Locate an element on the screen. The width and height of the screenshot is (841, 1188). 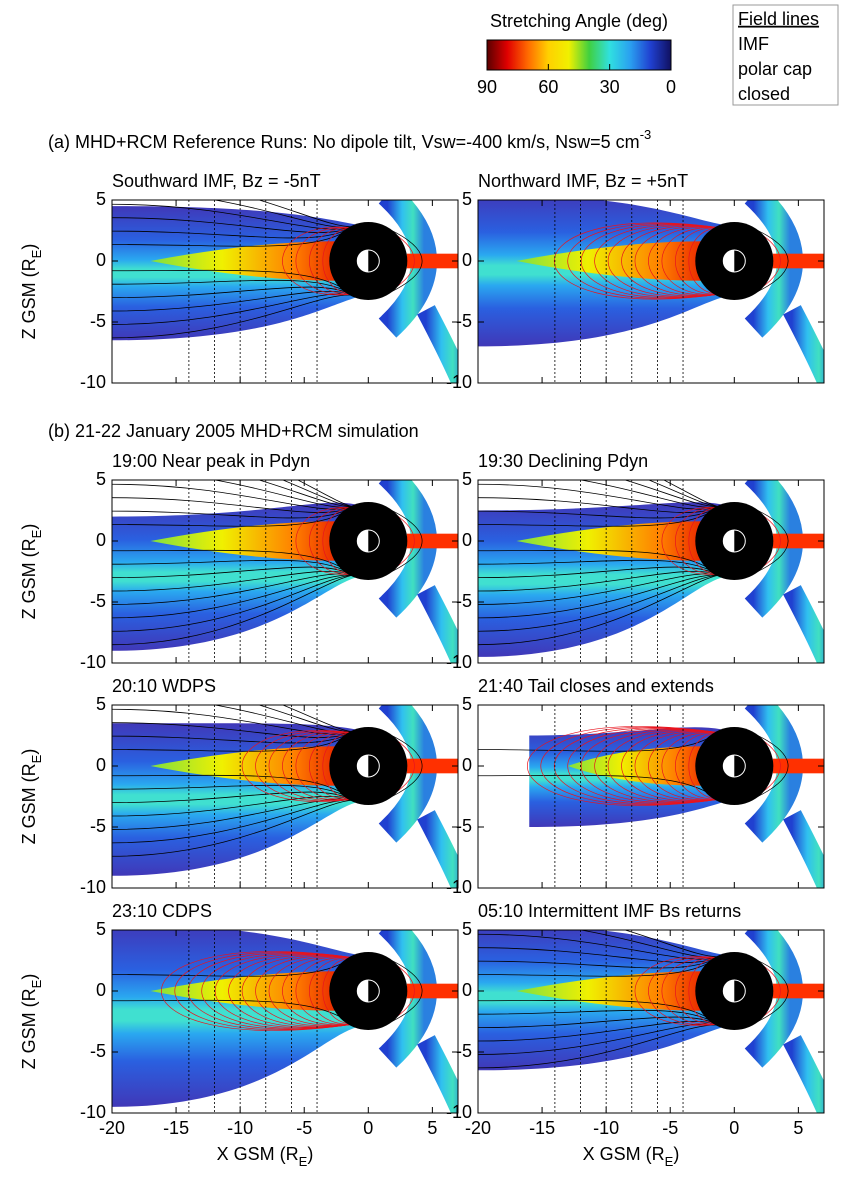
panel-title: Northward IMF, Bz = +5nT is located at coordinates (583, 181).